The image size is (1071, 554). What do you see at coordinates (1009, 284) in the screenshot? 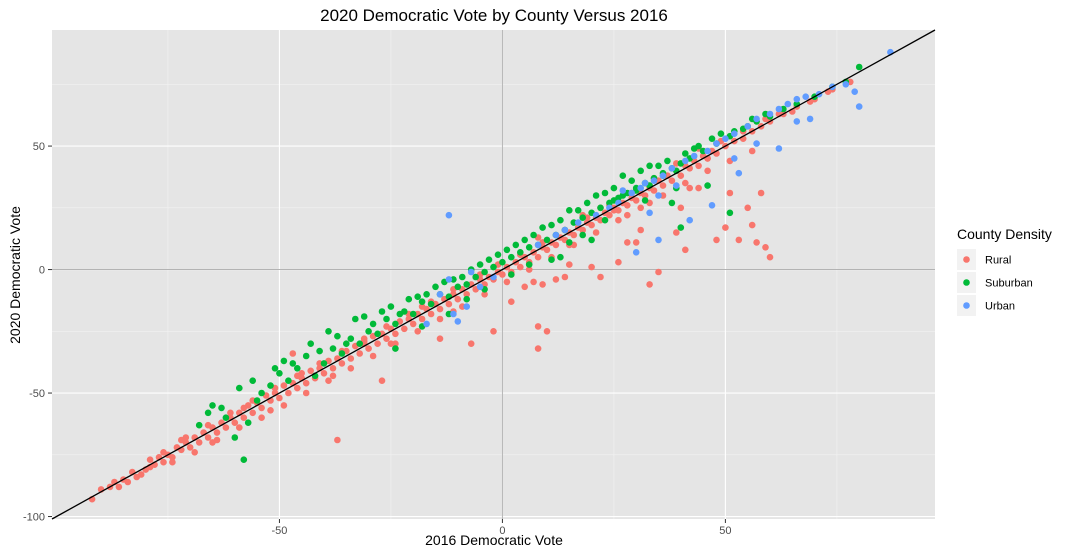
I see `legend-label-suburban: Suburban` at bounding box center [1009, 284].